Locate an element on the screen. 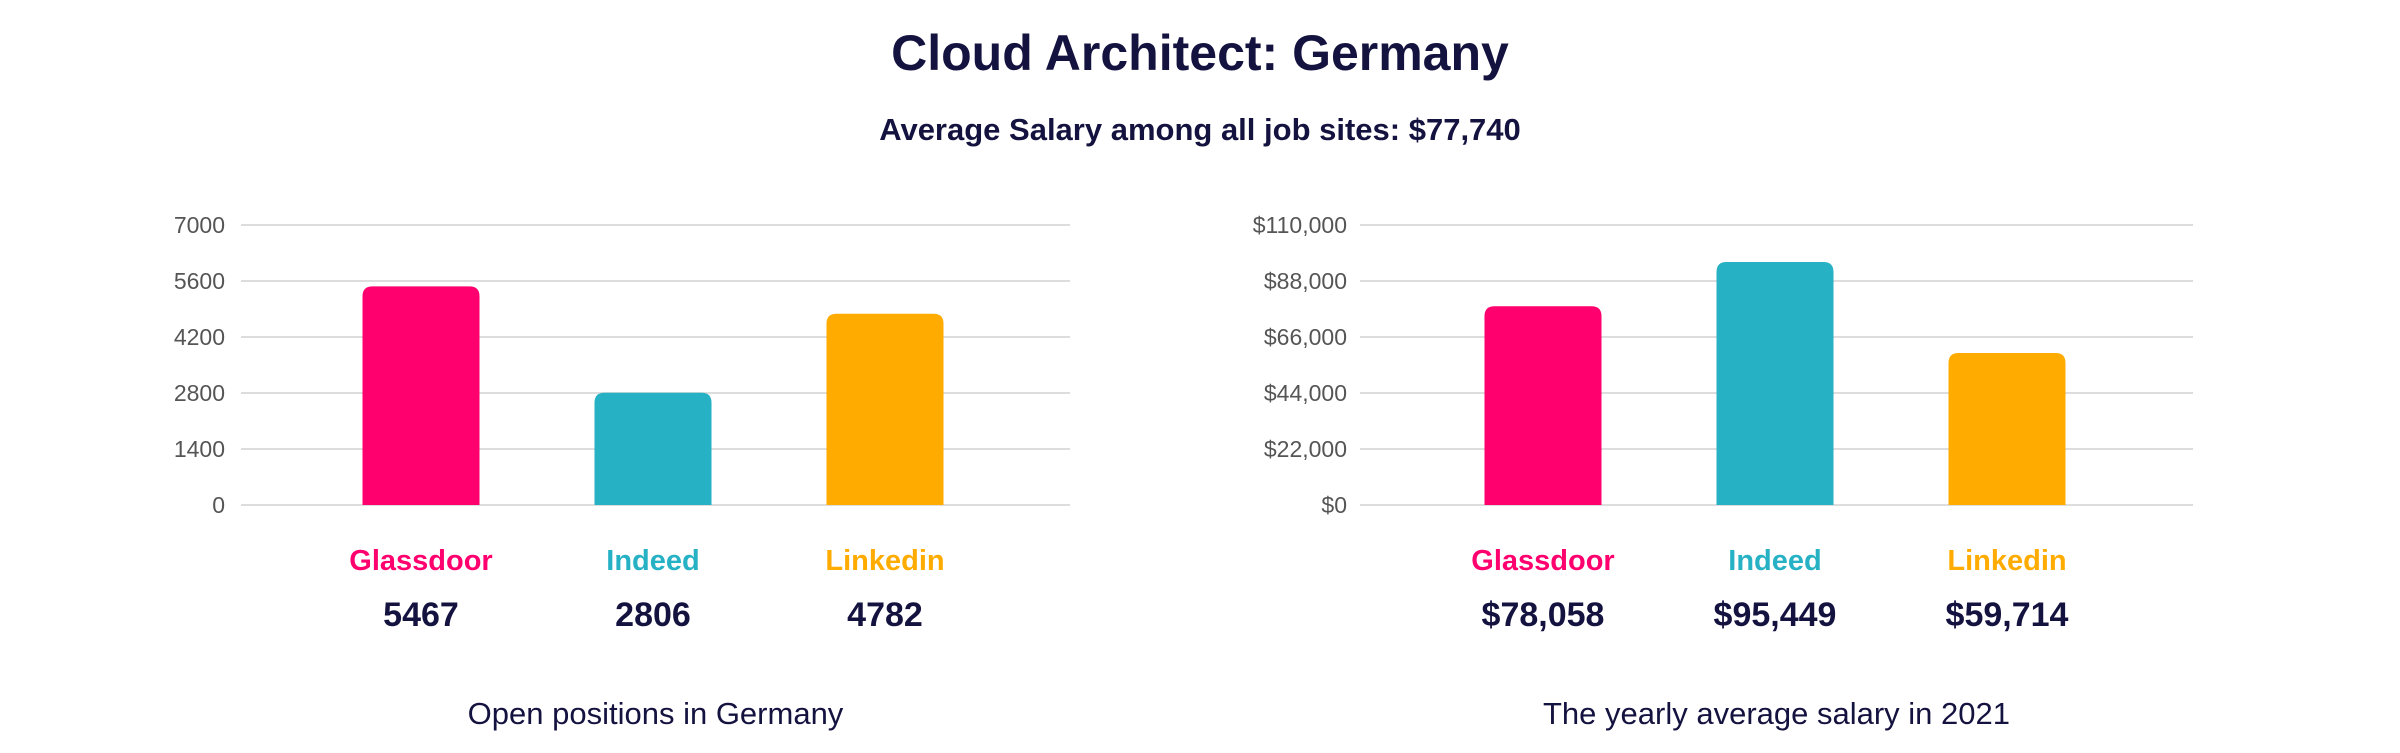 This screenshot has width=2400, height=753. data-label: $59,714 is located at coordinates (2007, 615).